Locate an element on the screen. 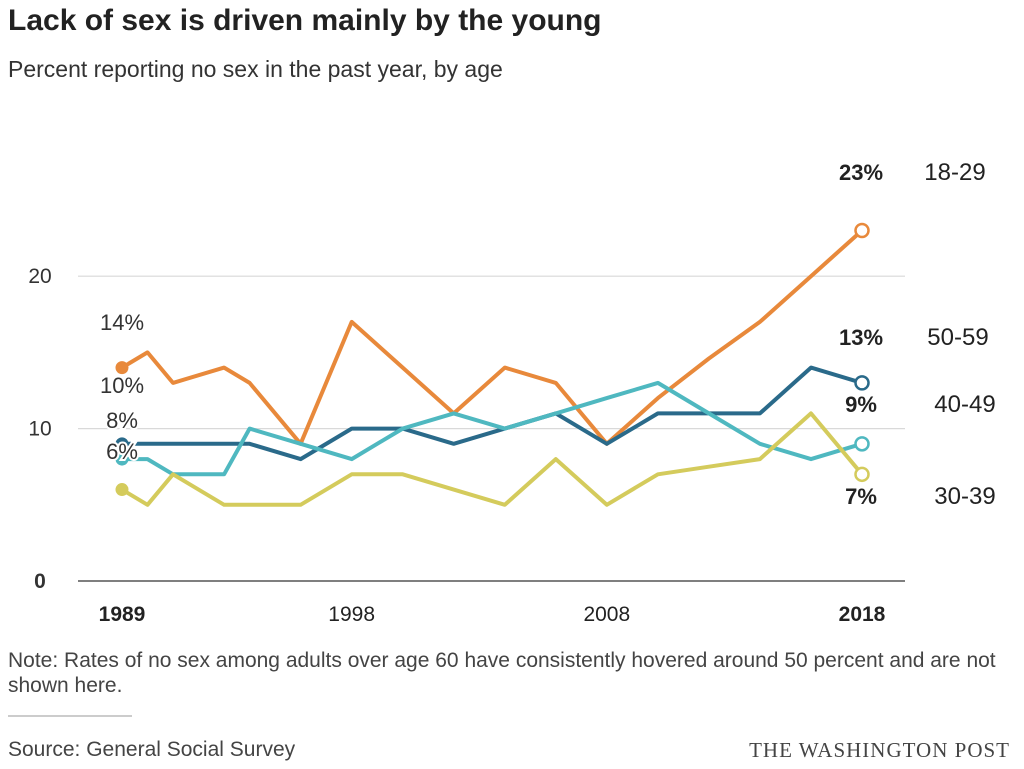 The height and width of the screenshot is (769, 1024). source-text: Source: General Social Survey is located at coordinates (152, 749).